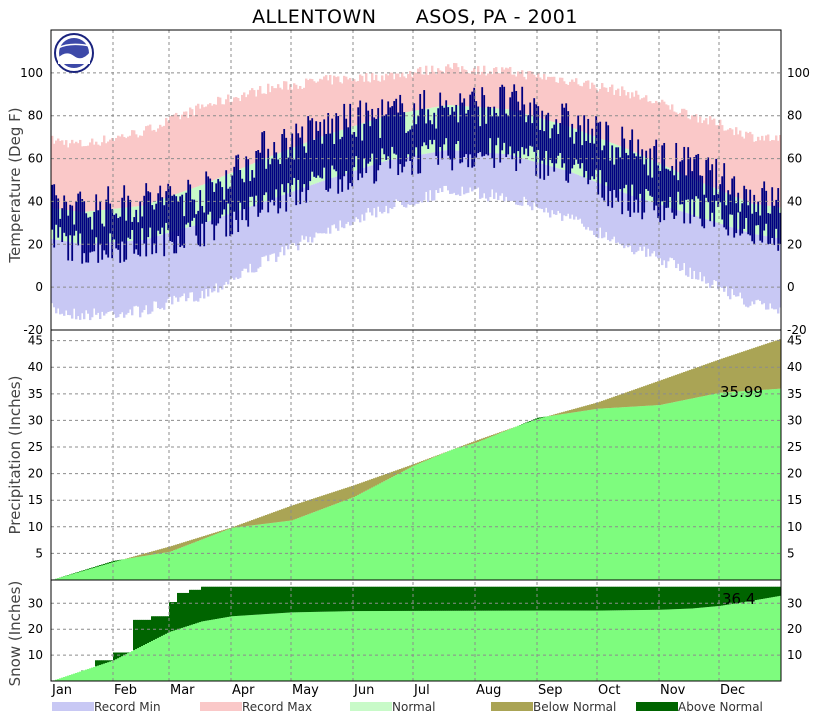 The width and height of the screenshot is (830, 720). I want to click on precip-above-normal-bar, so click(114, 561).